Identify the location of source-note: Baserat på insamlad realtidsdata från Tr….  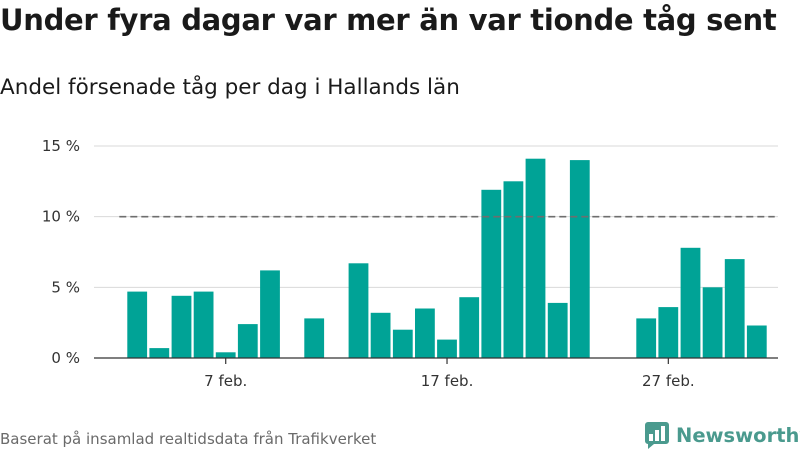
(188, 439).